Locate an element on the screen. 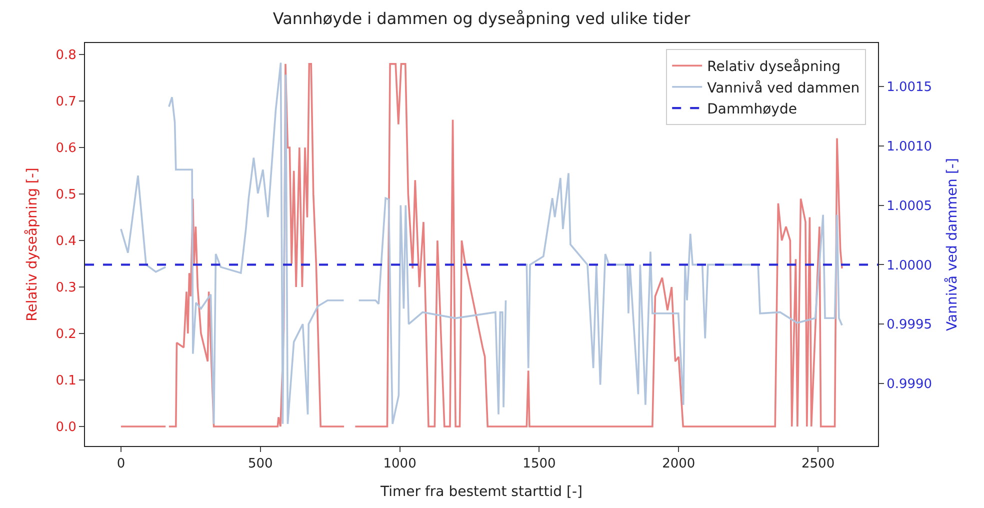 The height and width of the screenshot is (508, 984). x-tick-label: 500 is located at coordinates (260, 464).